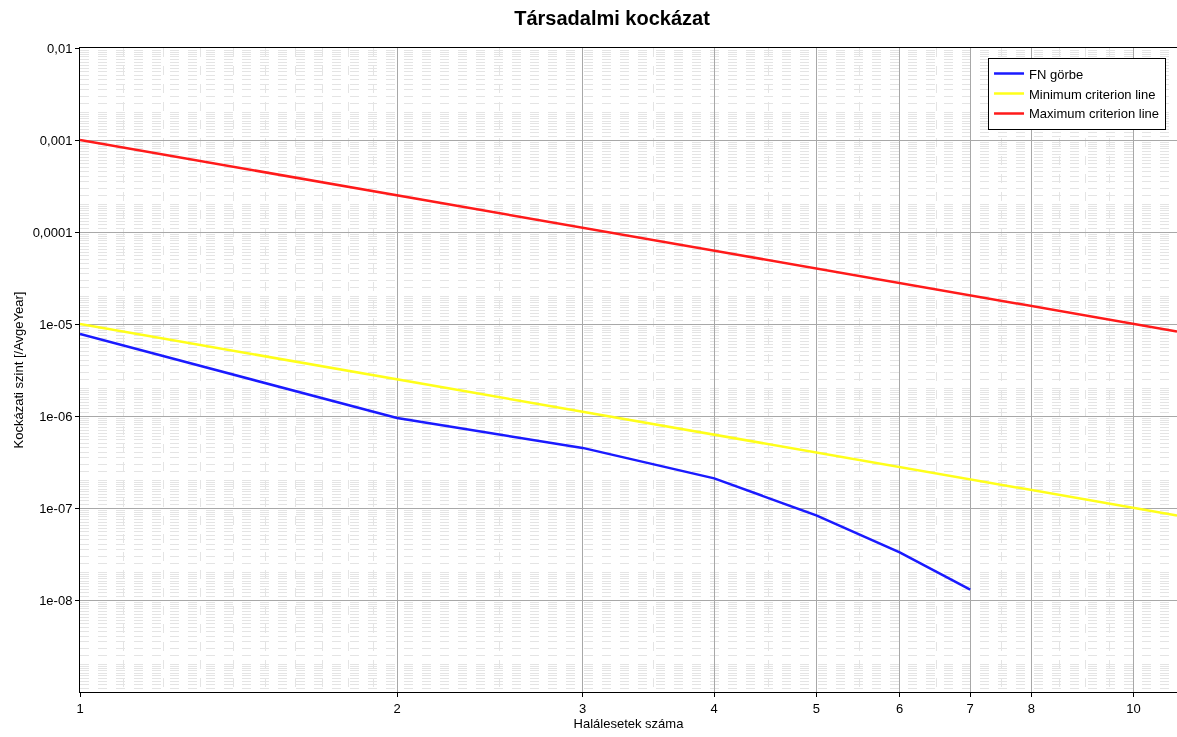 This screenshot has height=737, width=1177. What do you see at coordinates (397, 708) in the screenshot?
I see `x-tick-label: 2` at bounding box center [397, 708].